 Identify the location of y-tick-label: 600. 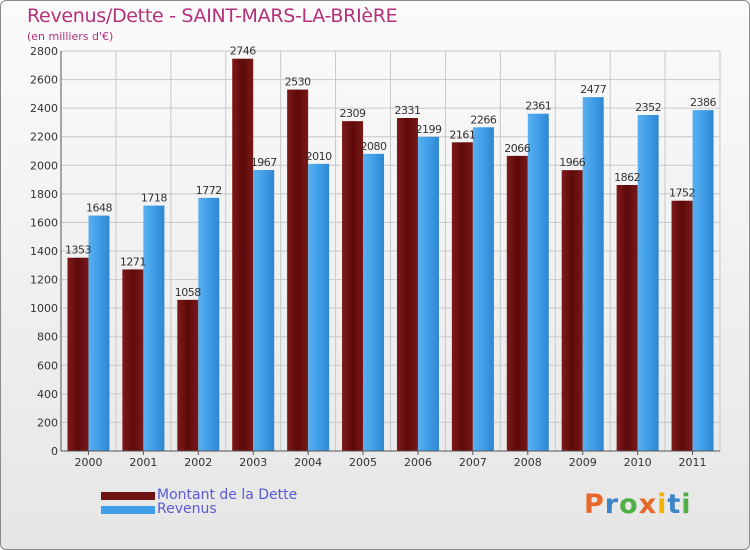
(47, 365).